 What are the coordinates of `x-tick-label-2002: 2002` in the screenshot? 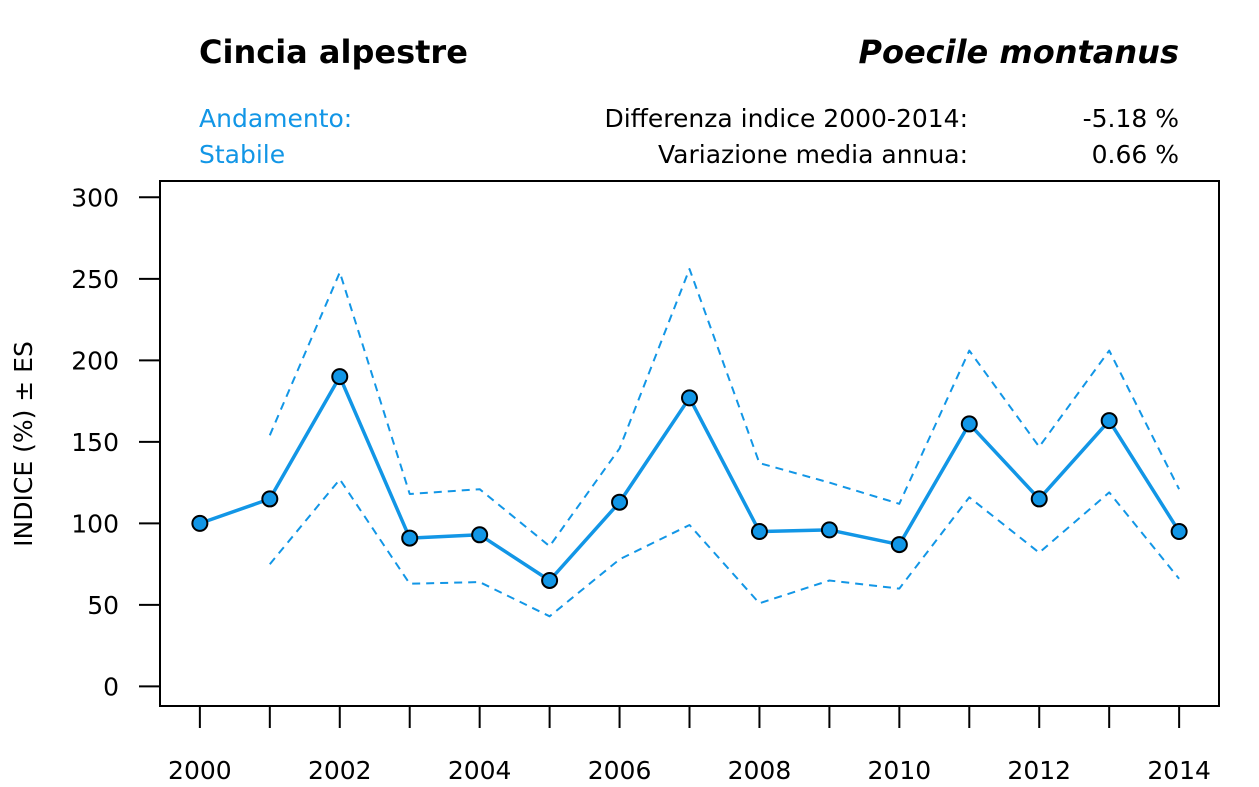 It's located at (340, 770).